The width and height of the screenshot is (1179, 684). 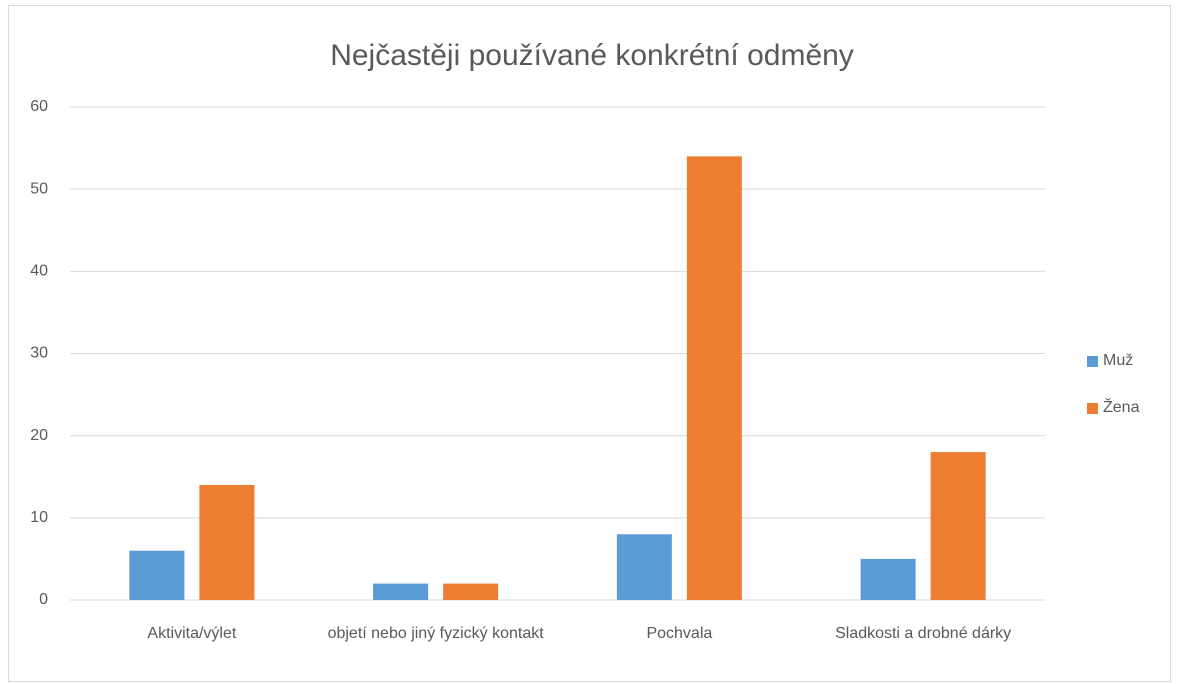 I want to click on y-tick-label: 10, so click(x=39, y=517).